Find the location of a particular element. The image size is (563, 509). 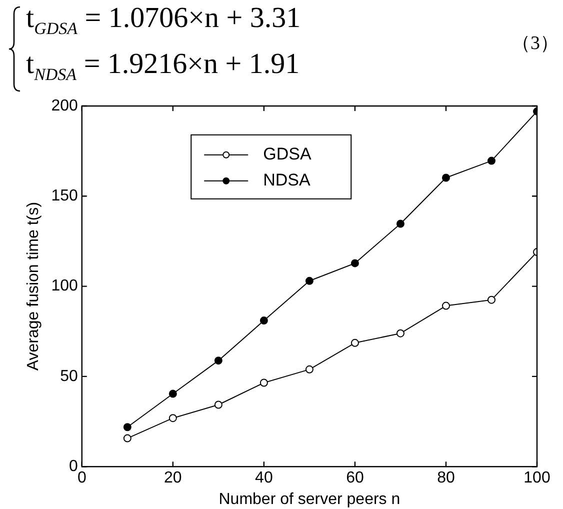

text: （3） is located at coordinates (535, 44).